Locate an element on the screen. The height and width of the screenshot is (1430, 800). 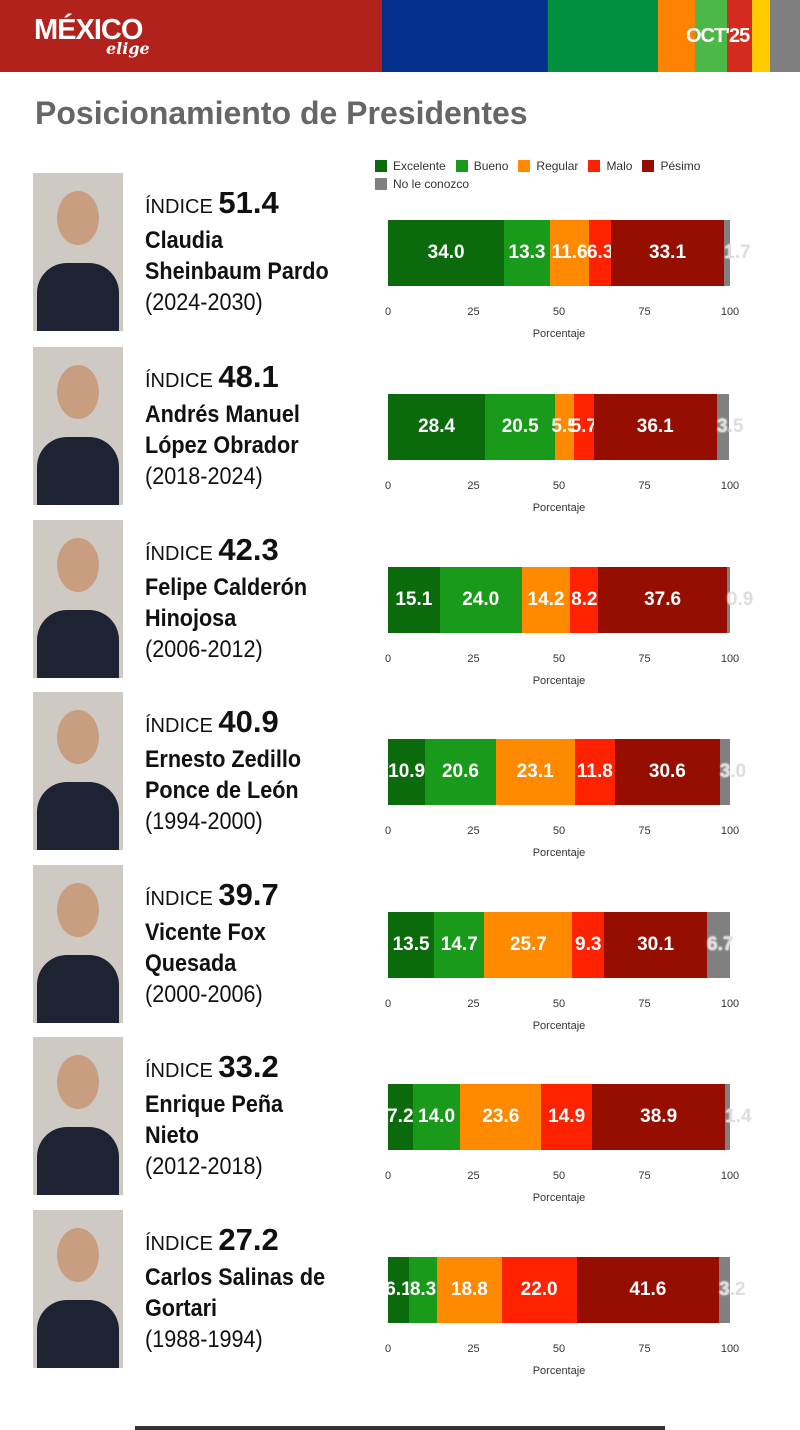
president-name: Ernesto Zedillo is located at coordinates (223, 759).